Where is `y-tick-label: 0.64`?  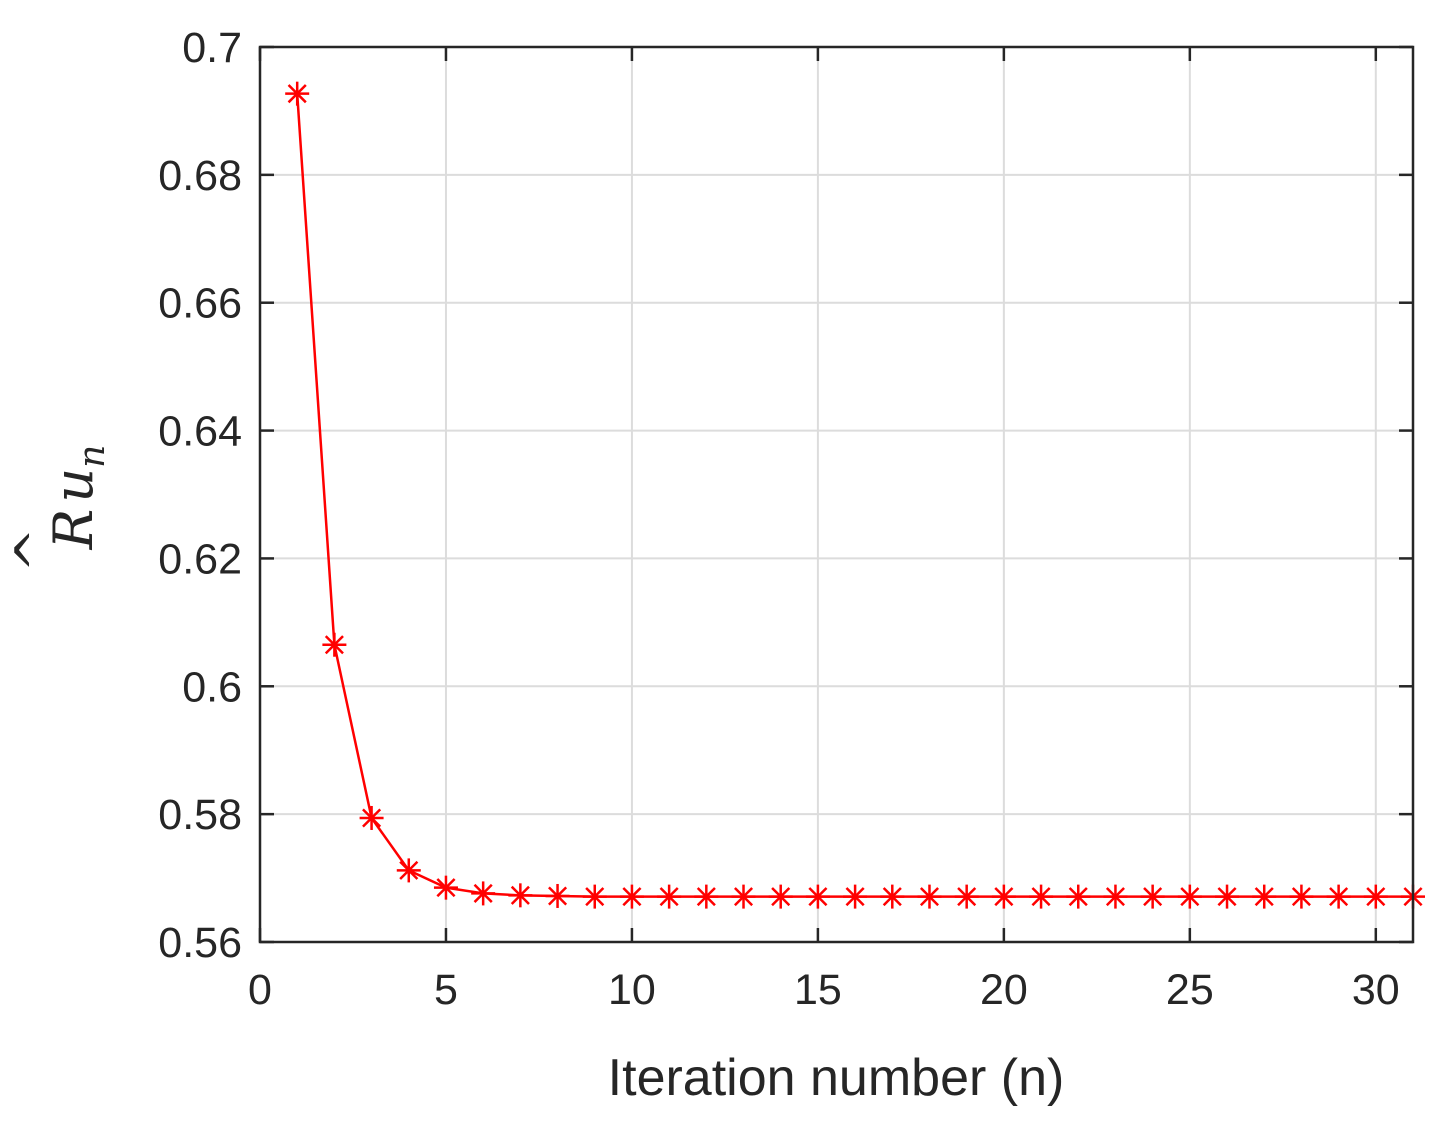
y-tick-label: 0.64 is located at coordinates (200, 432).